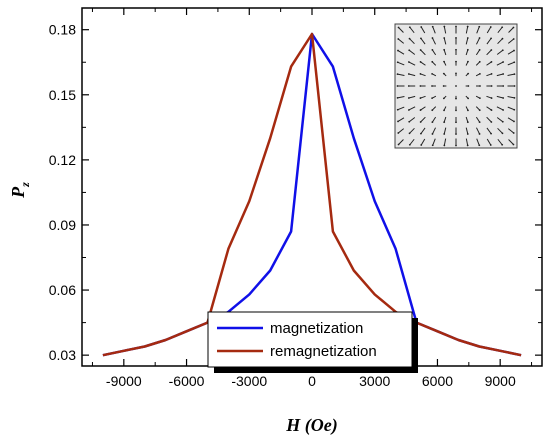  Describe the element at coordinates (312, 381) in the screenshot. I see `x-tick-label: 0` at that location.